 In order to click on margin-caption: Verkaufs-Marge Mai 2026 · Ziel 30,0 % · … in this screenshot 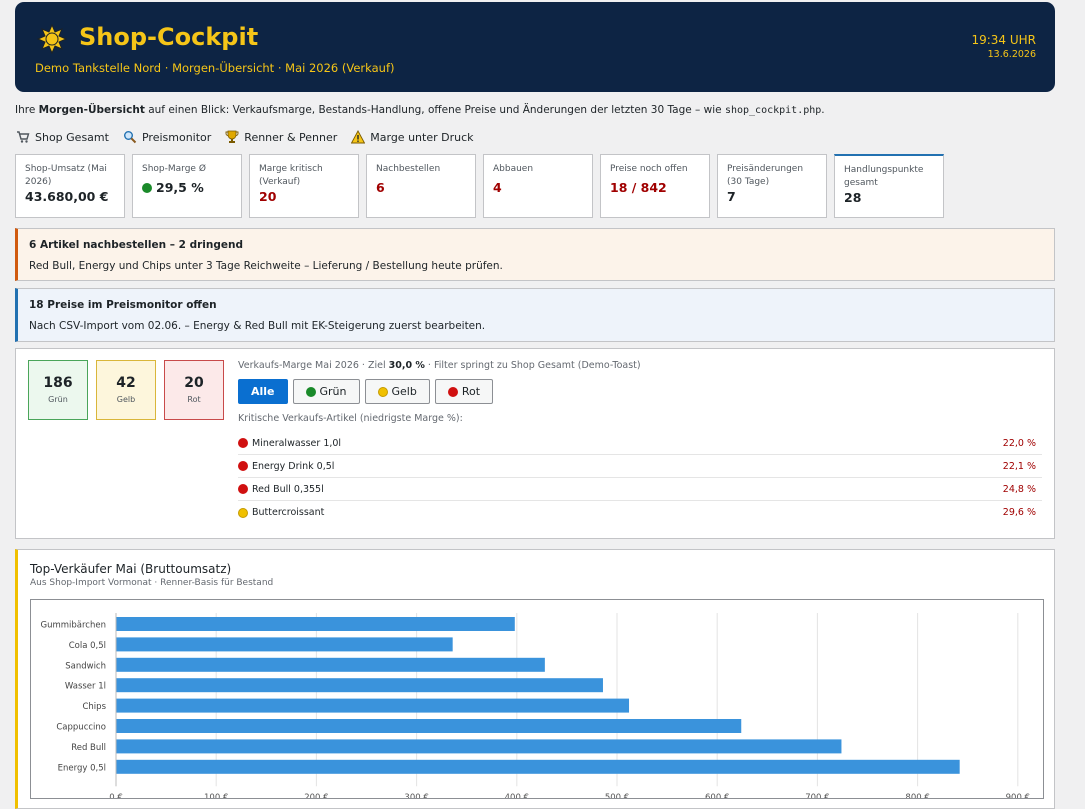, I will do `click(640, 365)`.